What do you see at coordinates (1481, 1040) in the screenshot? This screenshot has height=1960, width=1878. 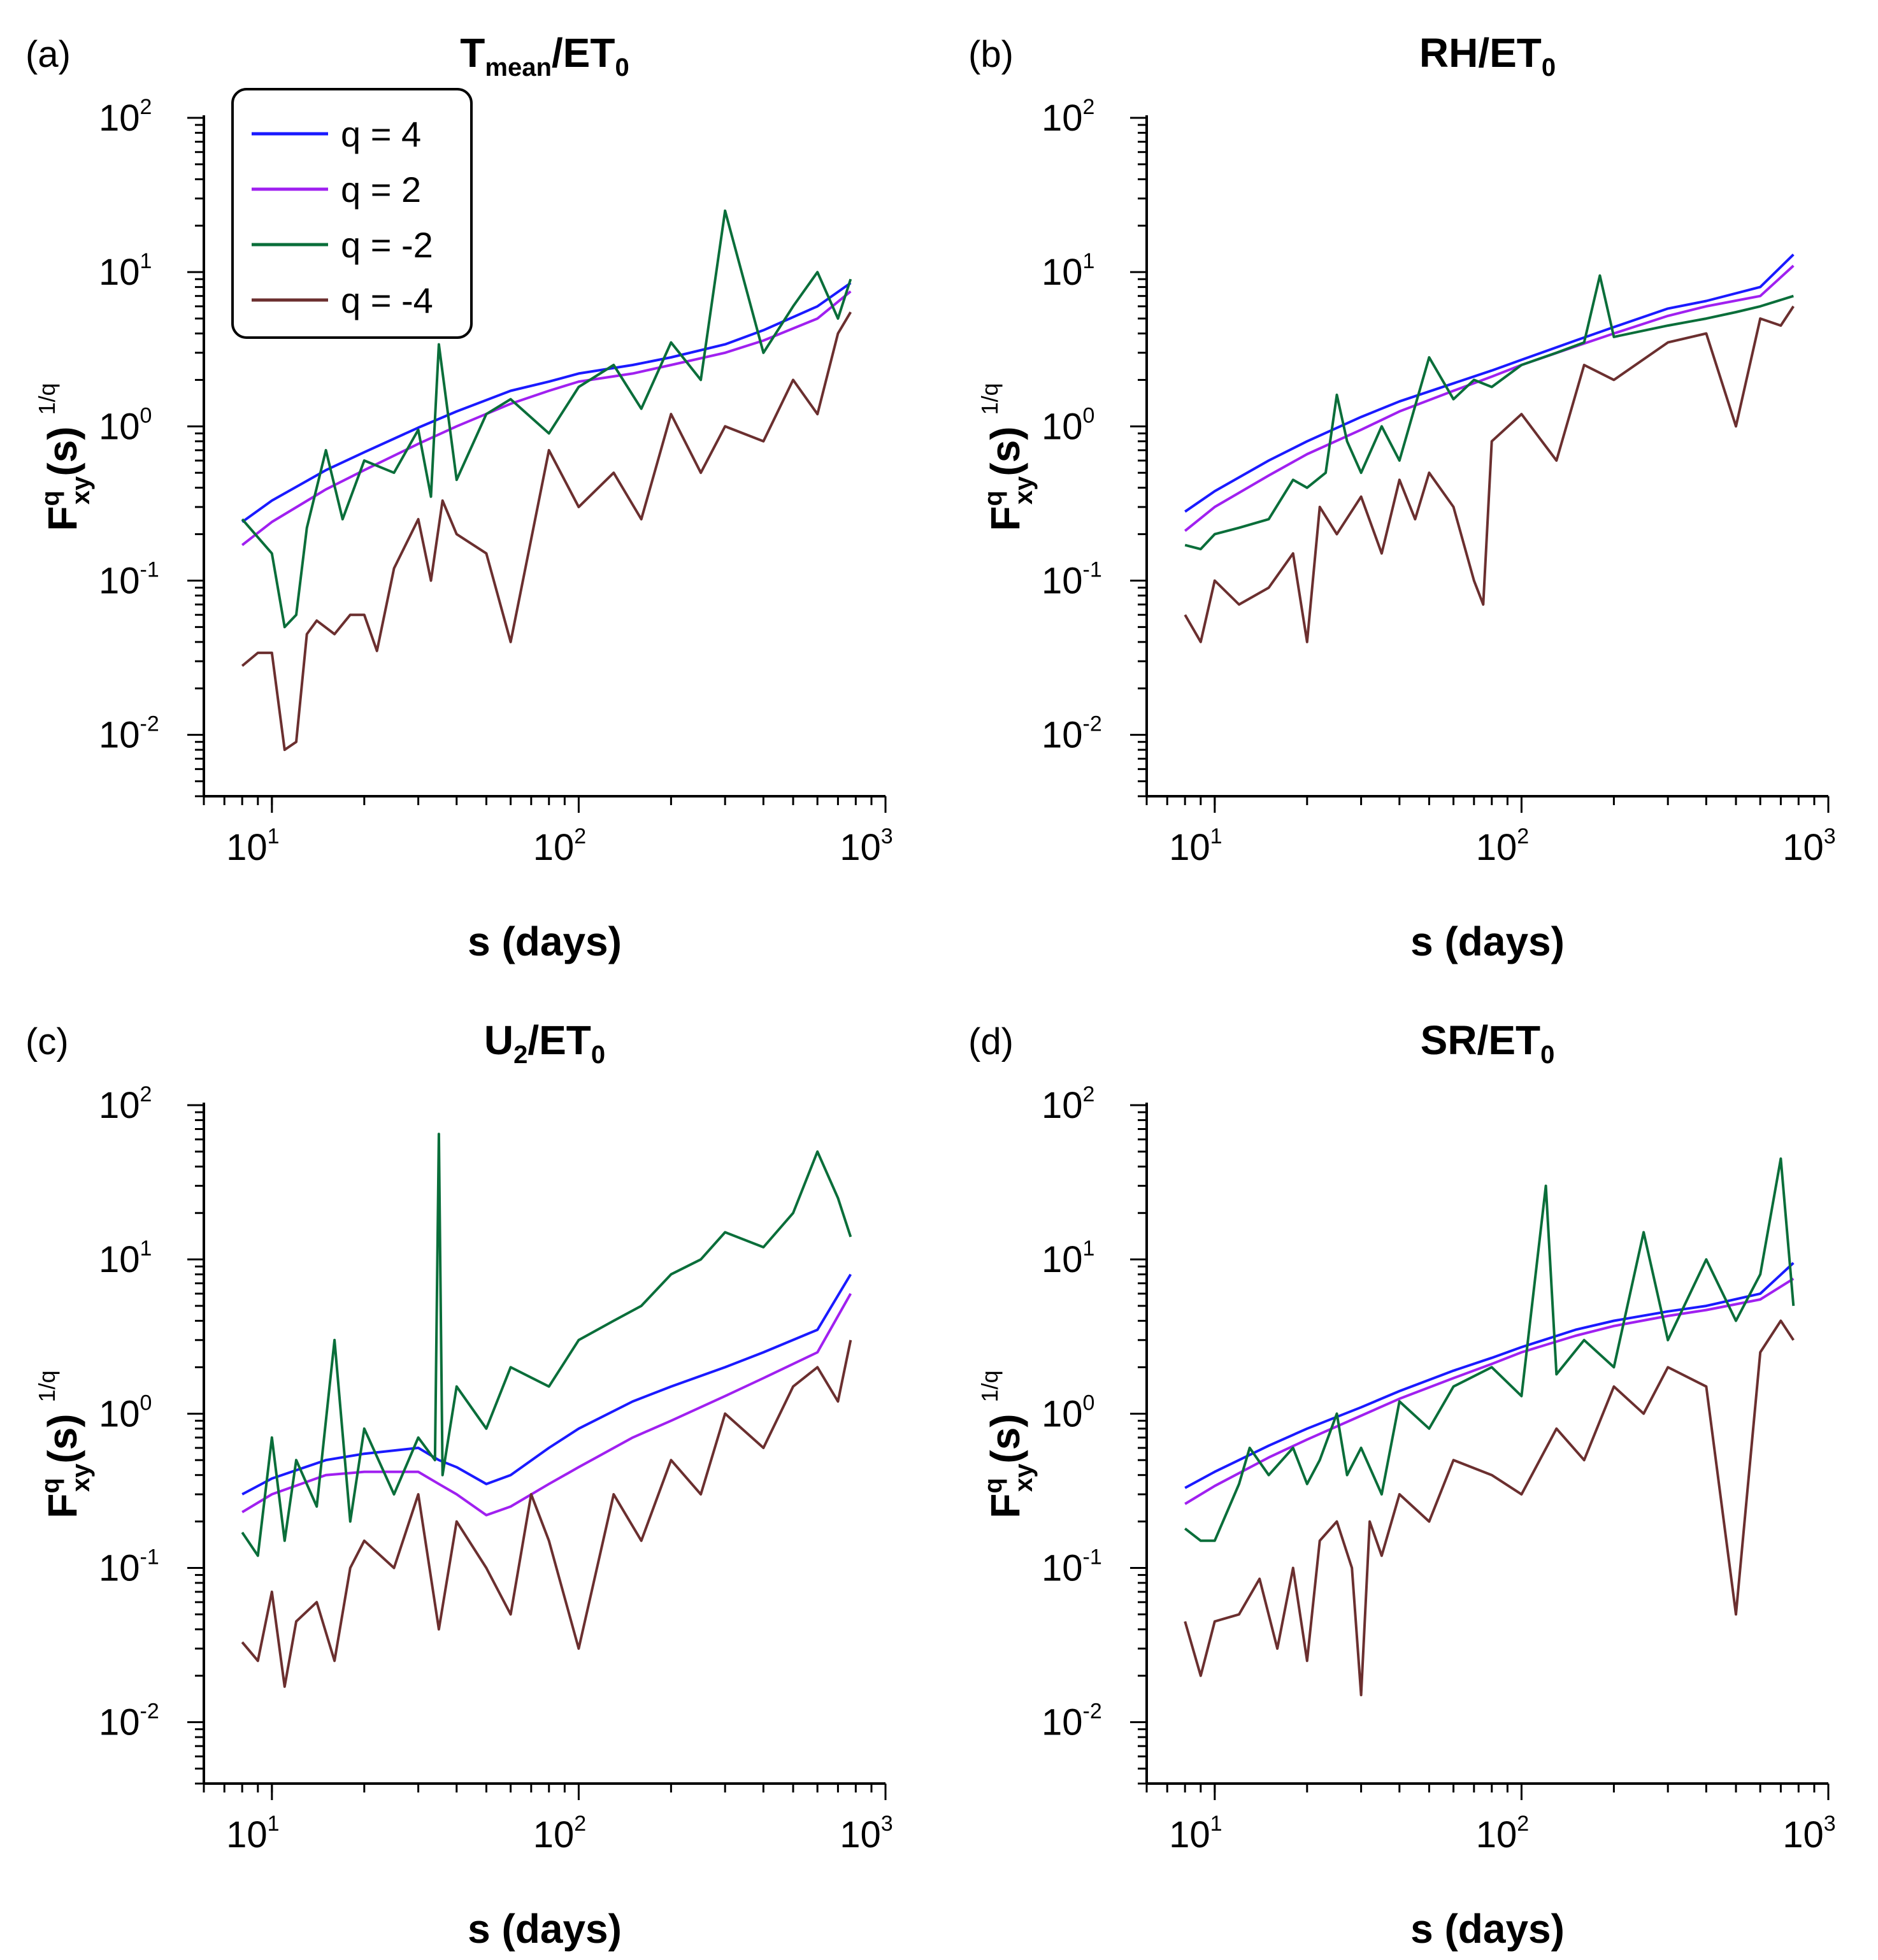 I see `title-main-text: SR/ET` at bounding box center [1481, 1040].